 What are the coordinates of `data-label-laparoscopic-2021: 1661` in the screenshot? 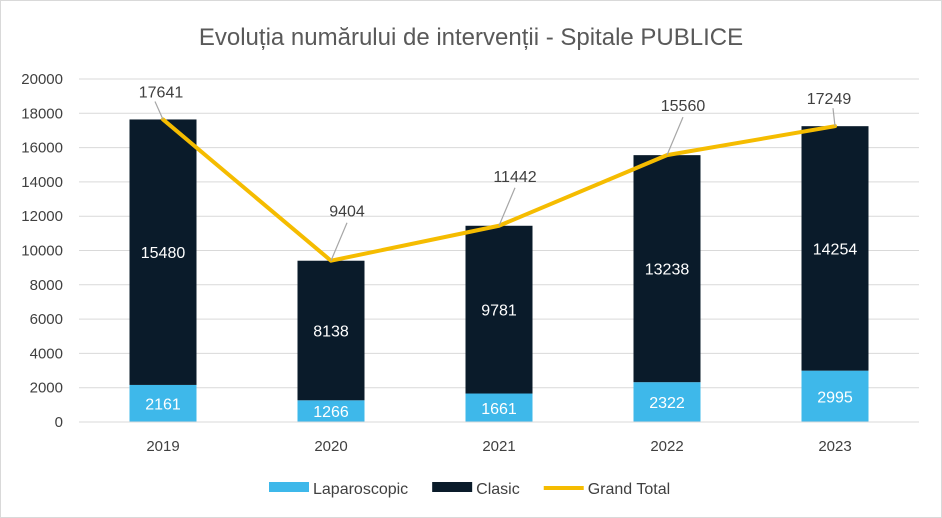 It's located at (499, 409).